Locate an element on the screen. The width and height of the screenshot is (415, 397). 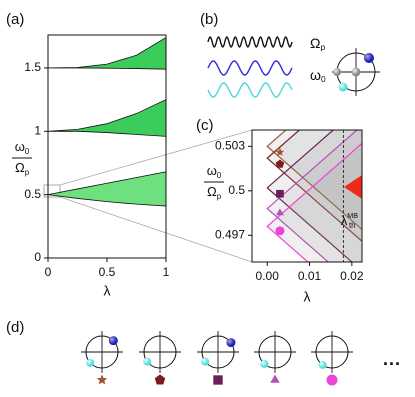
symbol-sub: th is located at coordinates (352, 225).